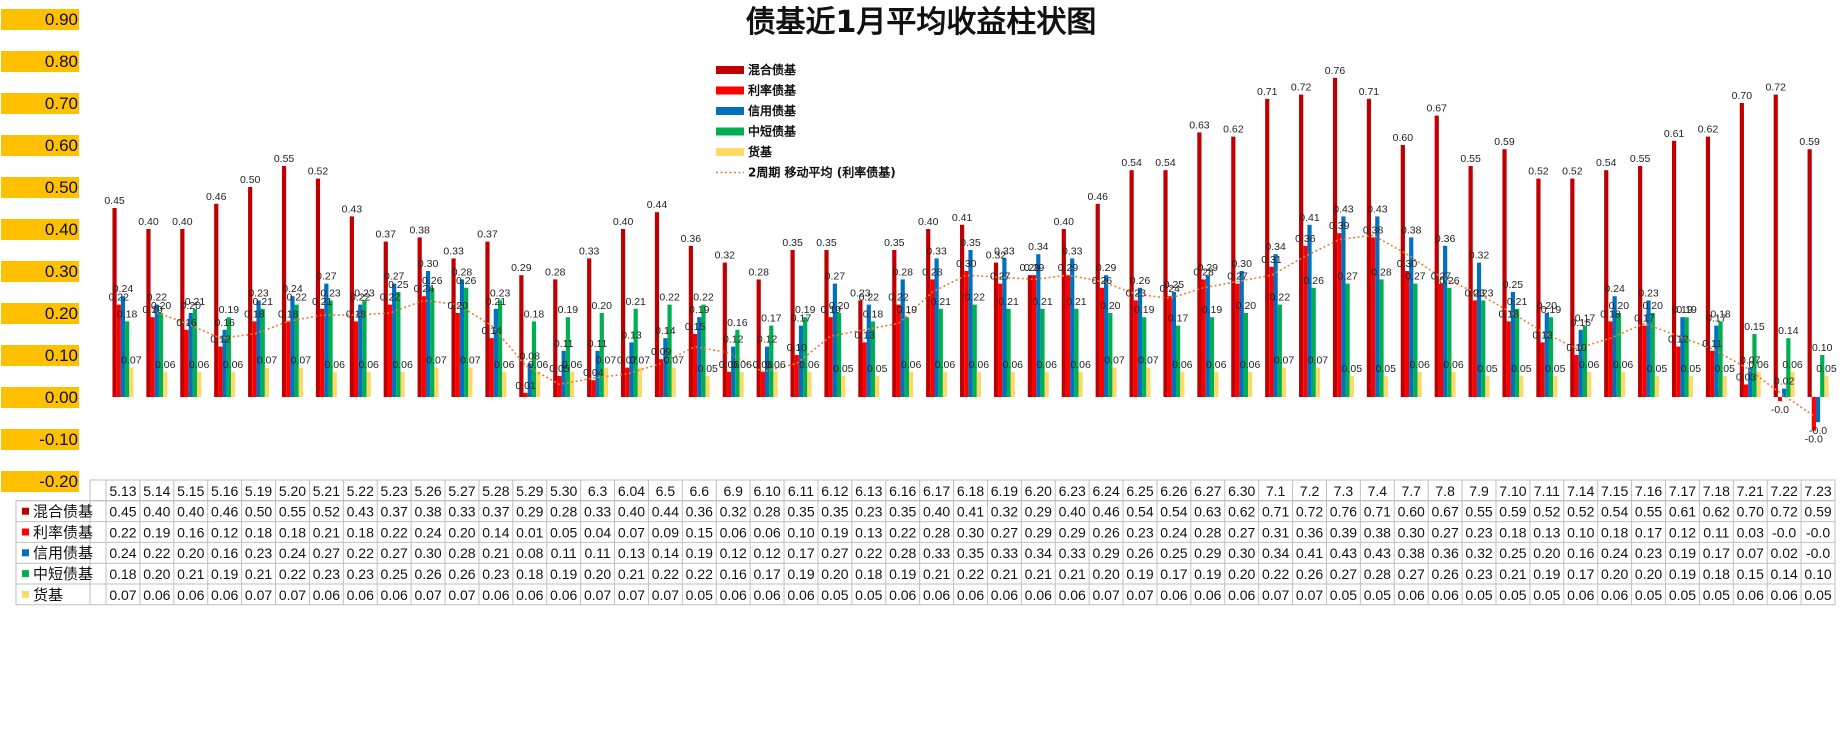  What do you see at coordinates (631, 553) in the screenshot?
I see `table-cell: 0.13` at bounding box center [631, 553].